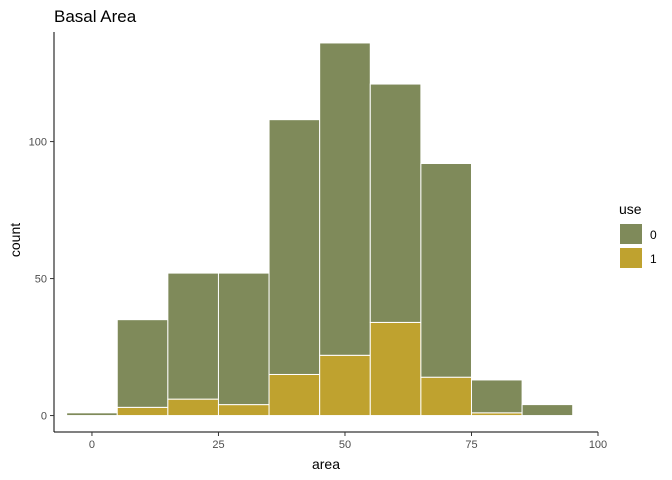  I want to click on legend: use 0 1, so click(638, 234).